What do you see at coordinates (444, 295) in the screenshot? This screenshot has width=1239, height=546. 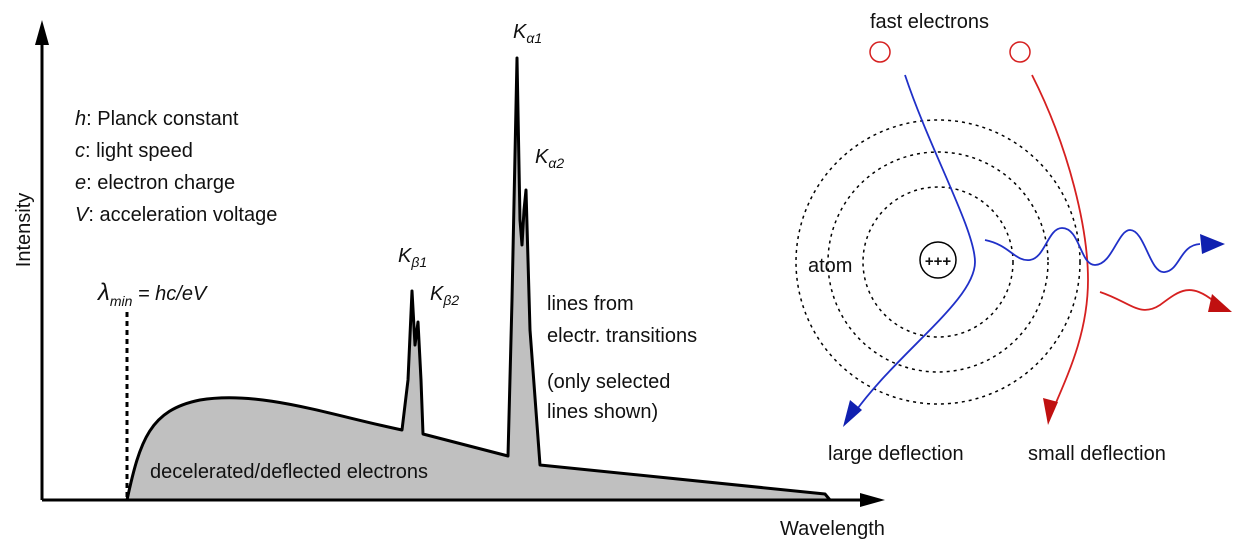 I see `peak-label: Kβ2` at bounding box center [444, 295].